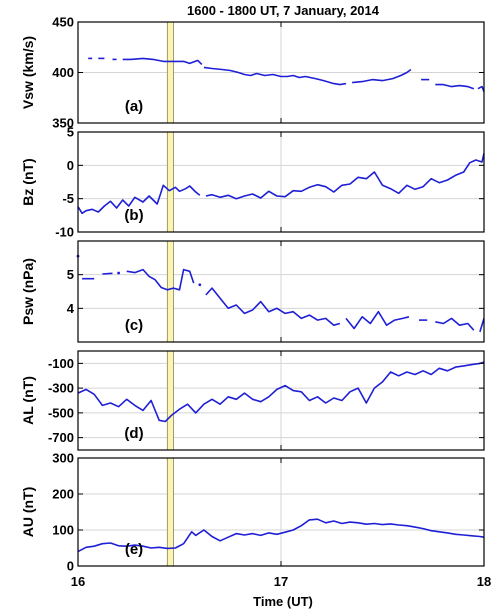 The image size is (498, 611). Describe the element at coordinates (28, 291) in the screenshot. I see `y-axis-title: Psw (nPa)` at that location.